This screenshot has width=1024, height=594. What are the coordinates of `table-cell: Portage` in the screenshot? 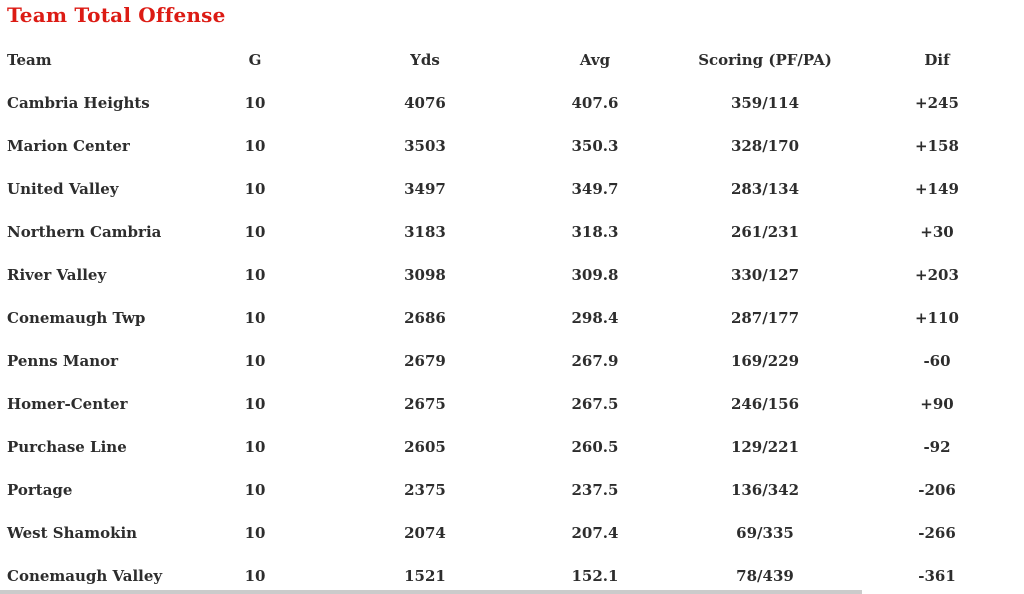 It's located at (40, 489).